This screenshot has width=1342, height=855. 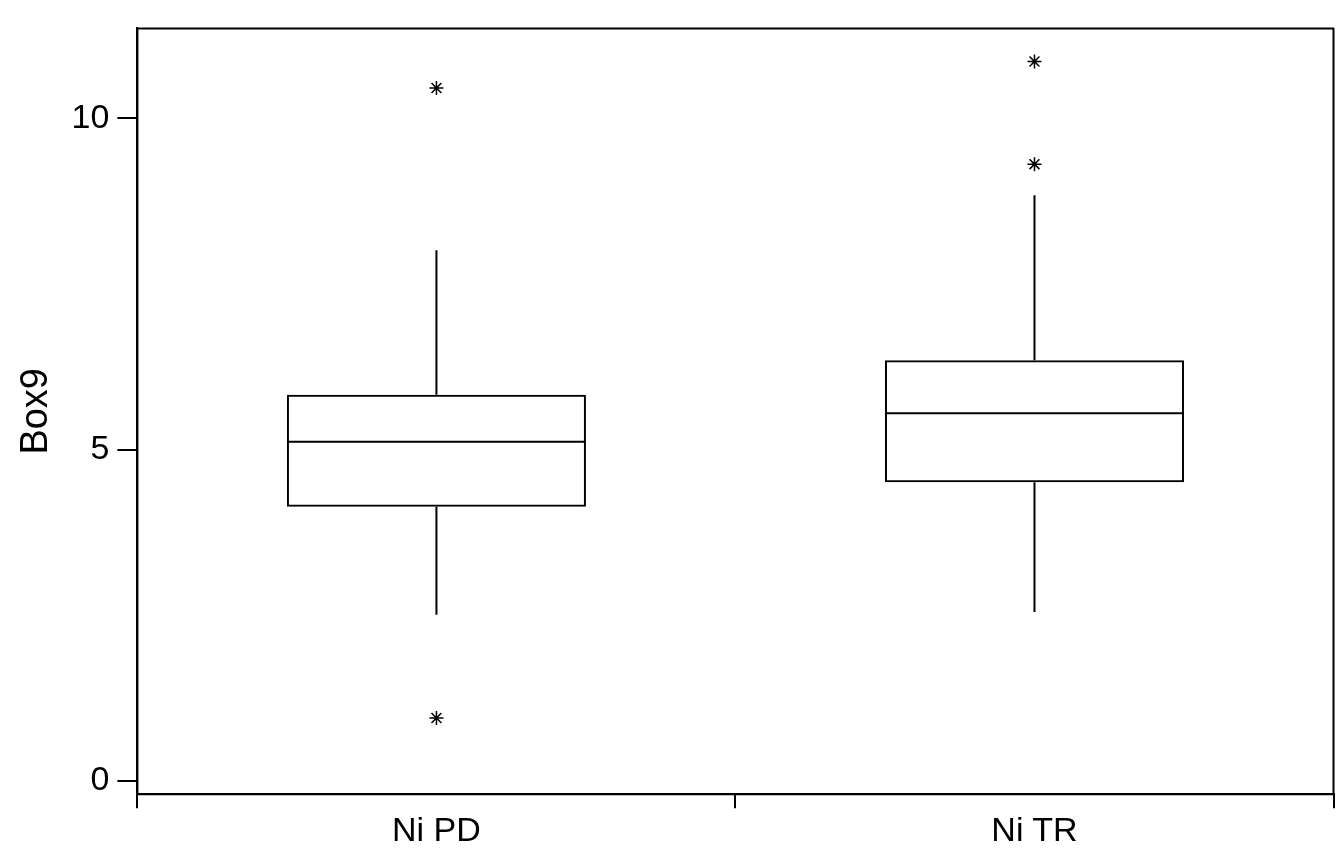 What do you see at coordinates (100, 778) in the screenshot?
I see `y-tick-label: 0` at bounding box center [100, 778].